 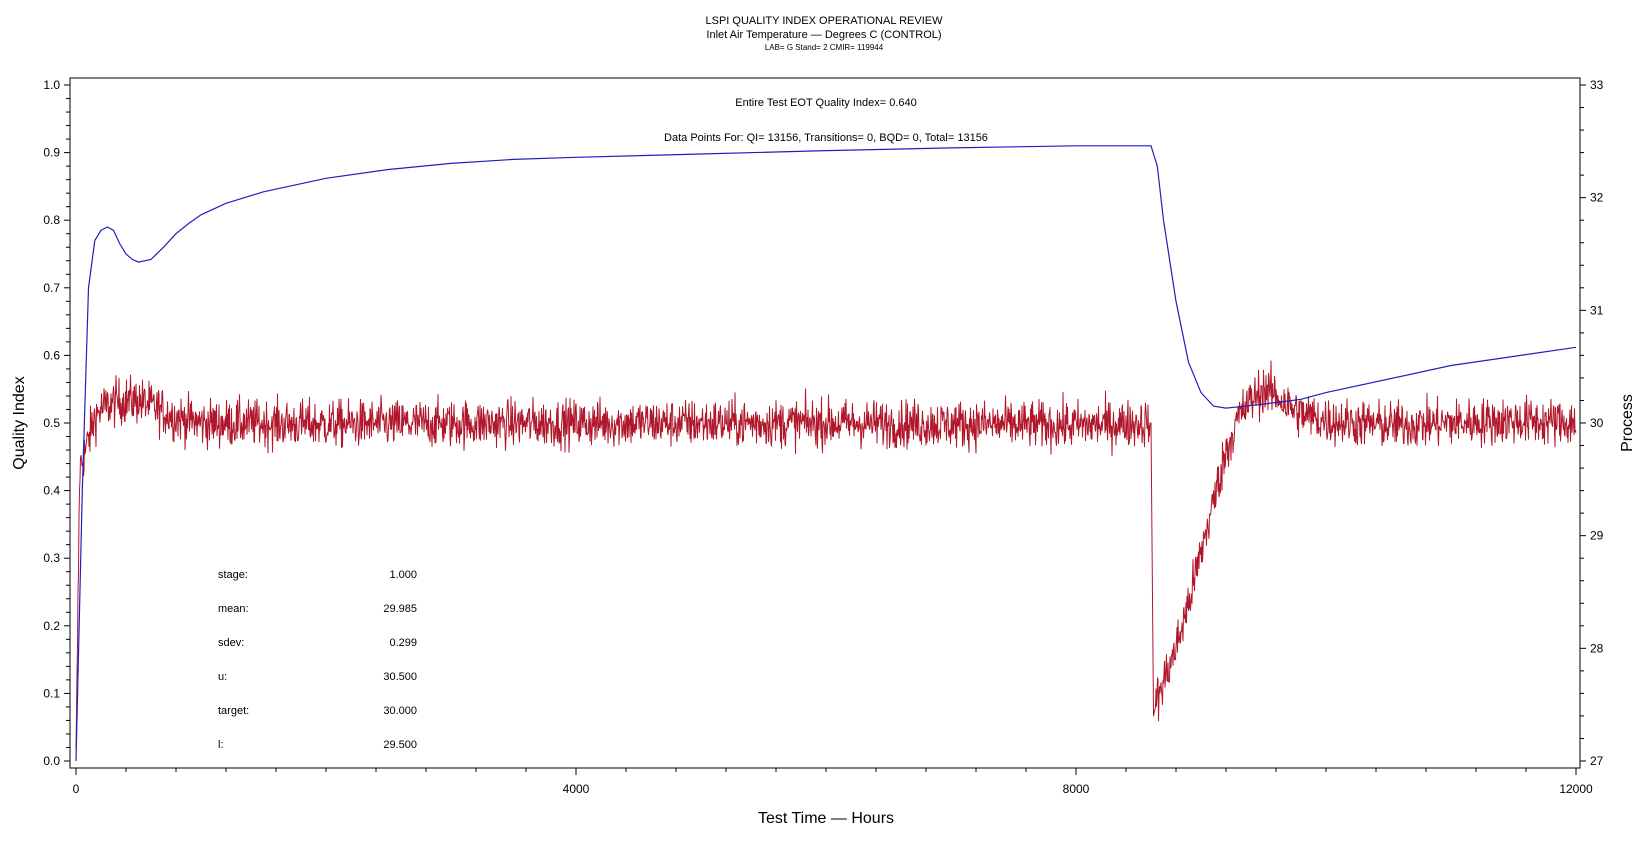 What do you see at coordinates (51, 491) in the screenshot?
I see `y-left-tick-label: 0.4` at bounding box center [51, 491].